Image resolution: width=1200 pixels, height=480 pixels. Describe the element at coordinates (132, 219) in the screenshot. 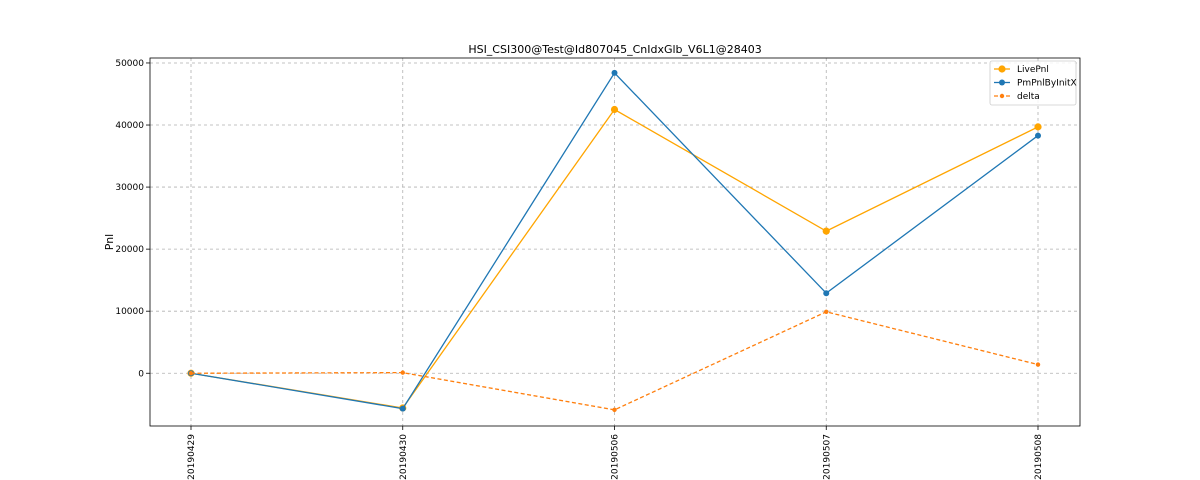

I see `y-axis: 0 10000 20000 30000 40000 50000` at that location.